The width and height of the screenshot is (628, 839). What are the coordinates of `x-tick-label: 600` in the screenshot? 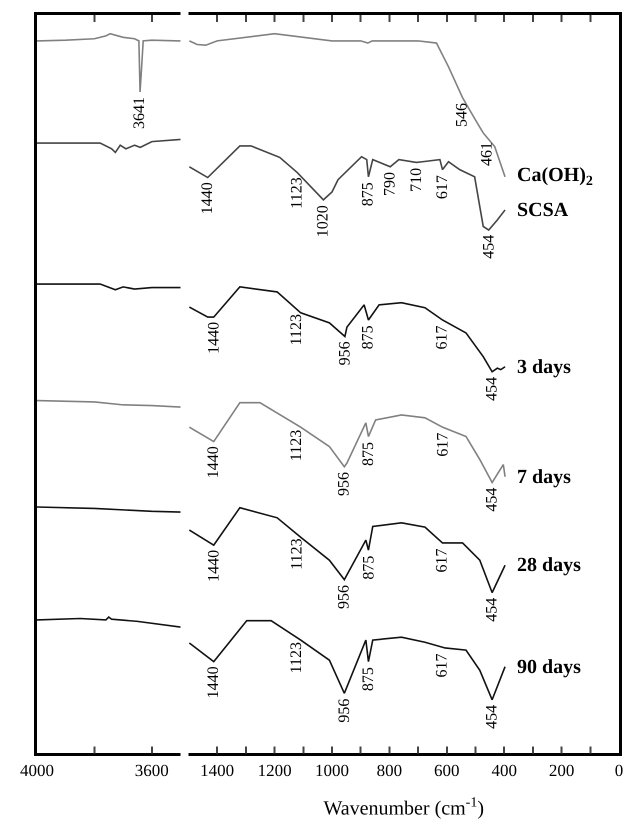 It's located at (447, 770).